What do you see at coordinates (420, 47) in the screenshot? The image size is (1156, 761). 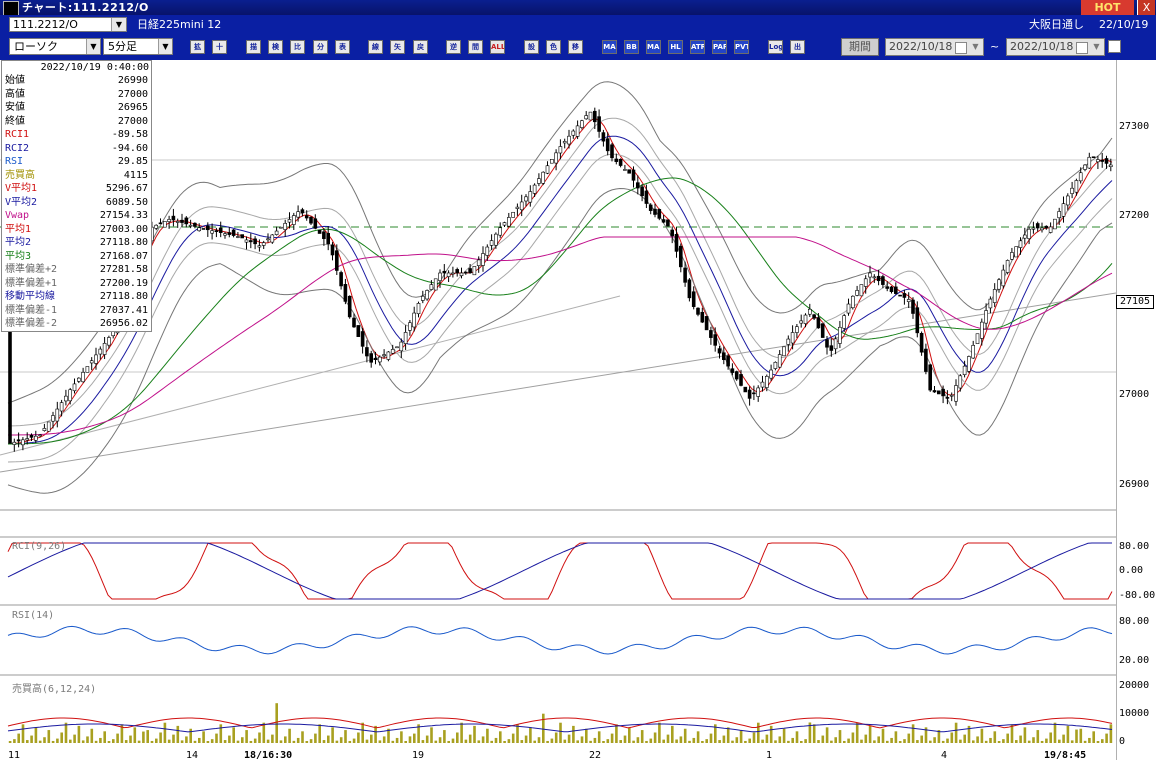 I see `toolbar-button: 戻` at bounding box center [420, 47].